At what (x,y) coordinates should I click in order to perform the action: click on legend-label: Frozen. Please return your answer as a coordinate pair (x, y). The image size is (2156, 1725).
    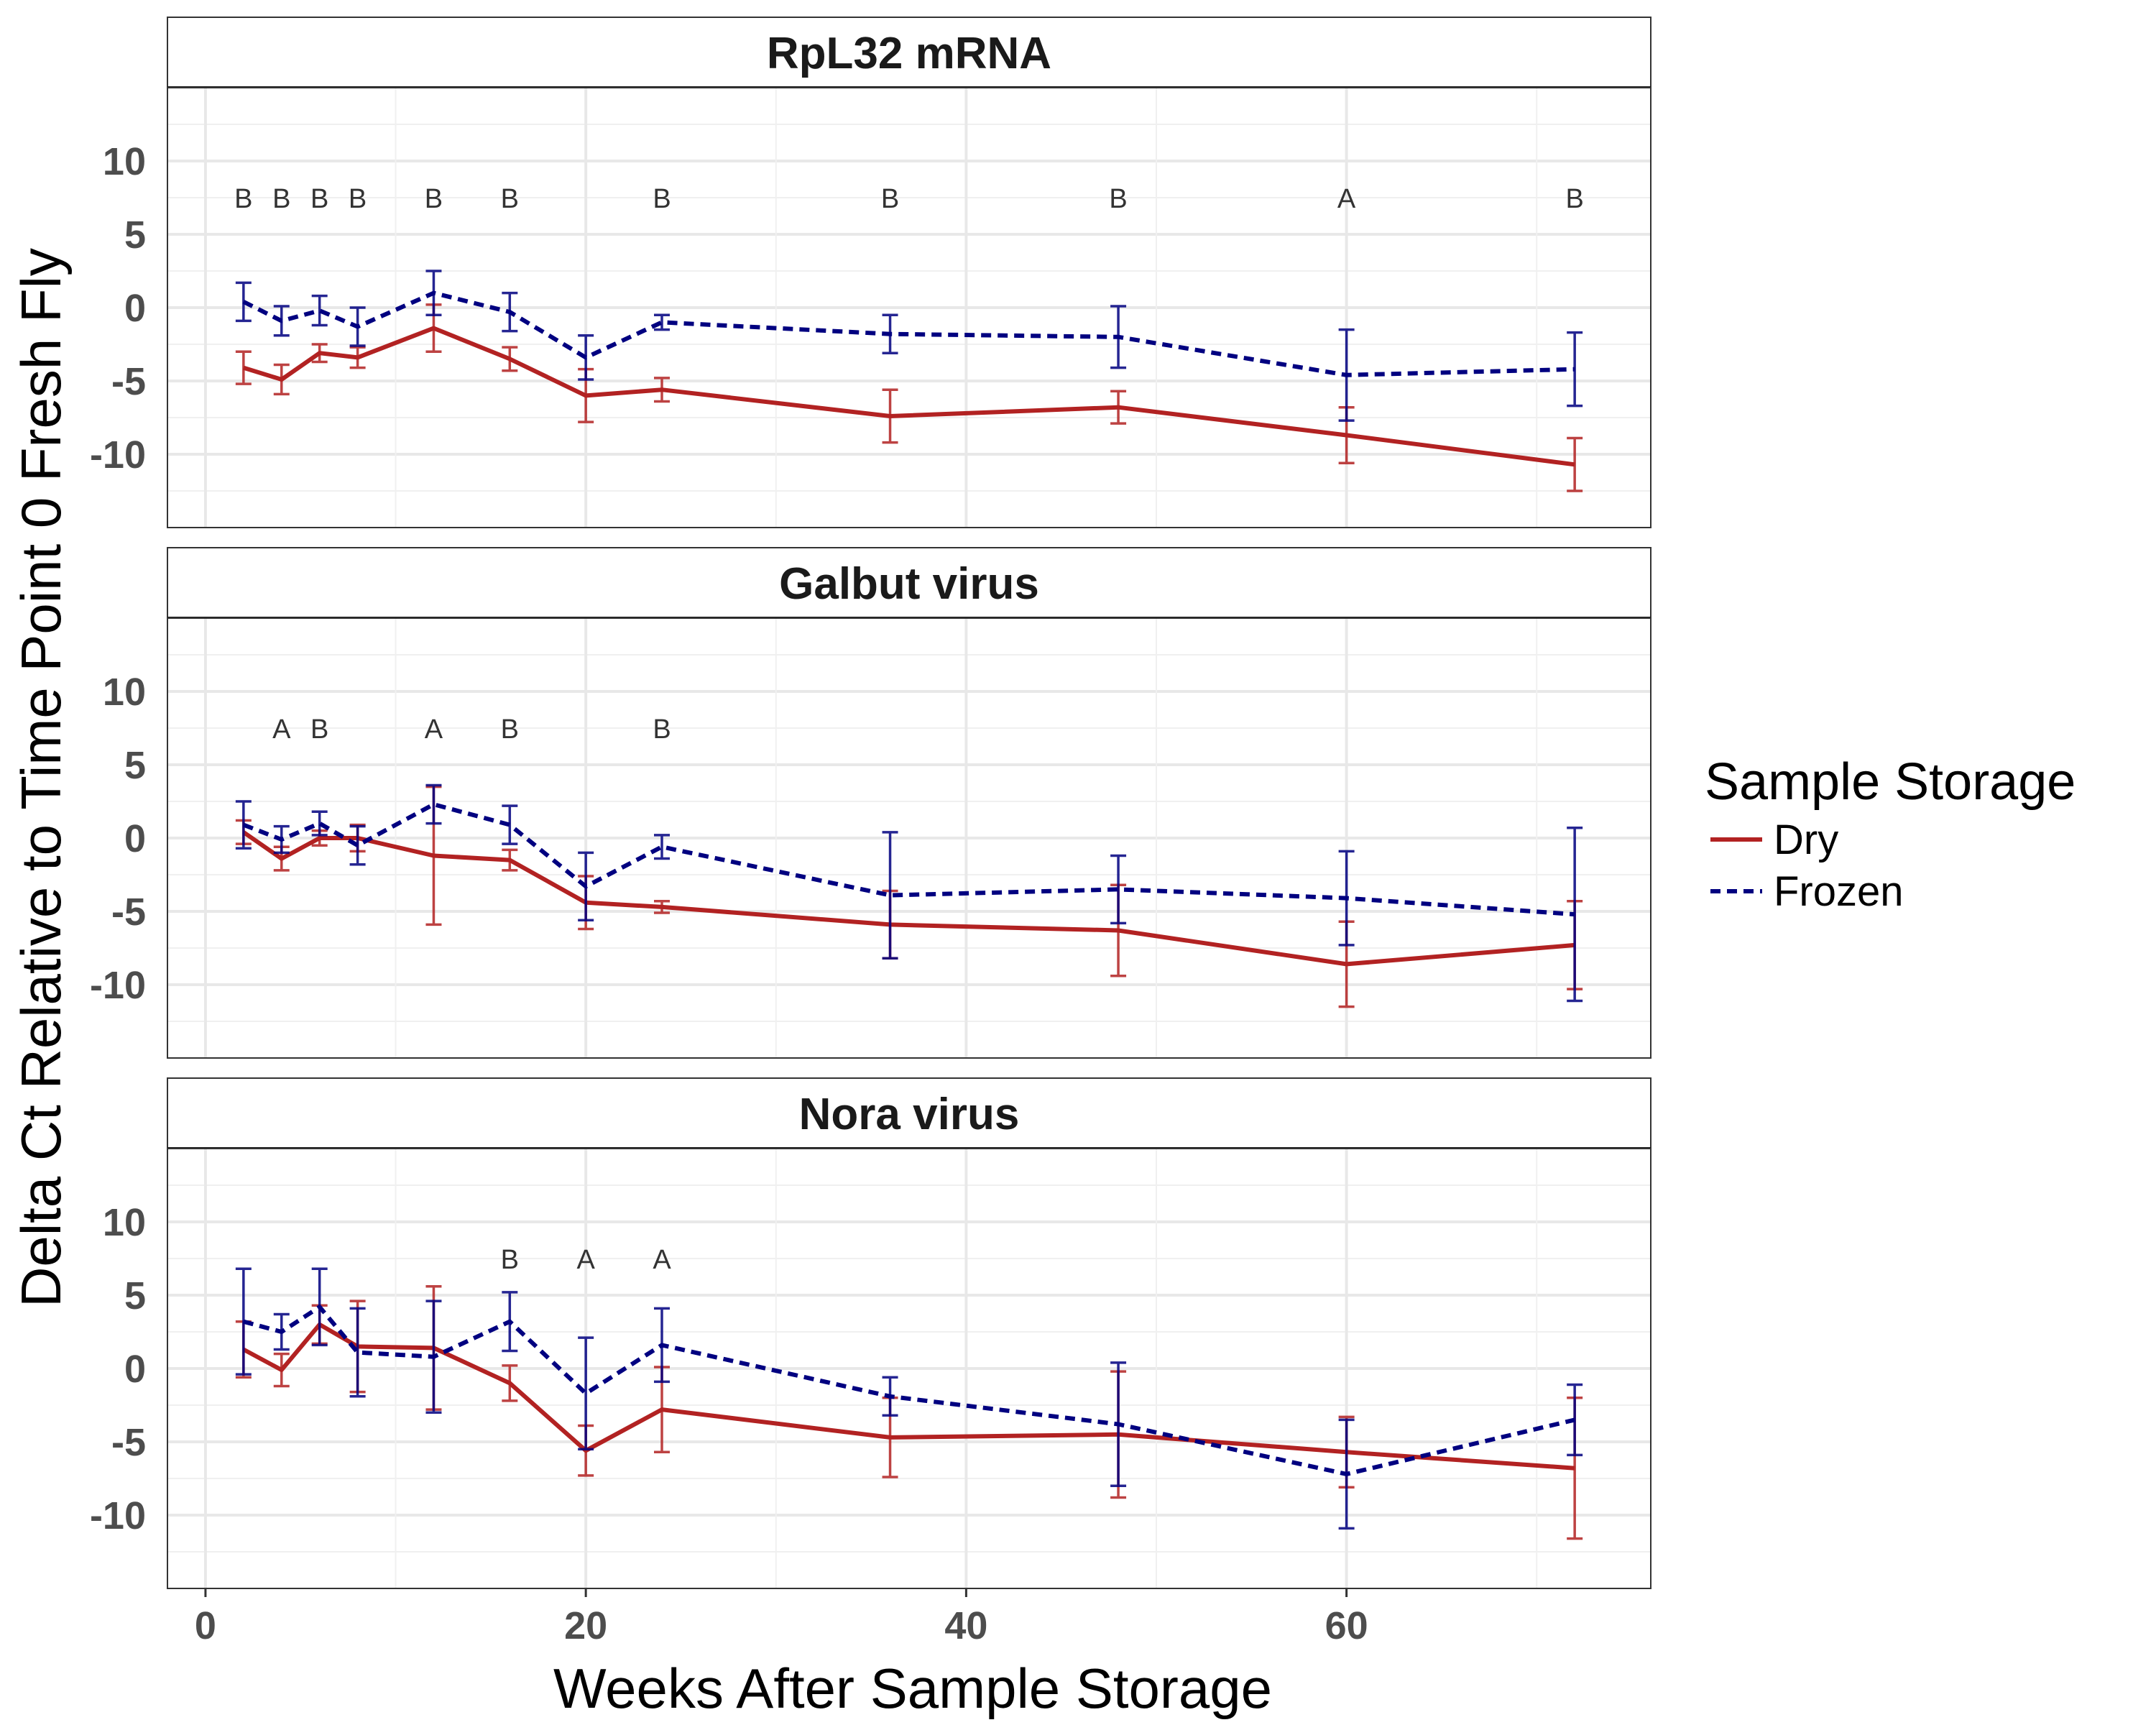
    Looking at the image, I should click on (1839, 891).